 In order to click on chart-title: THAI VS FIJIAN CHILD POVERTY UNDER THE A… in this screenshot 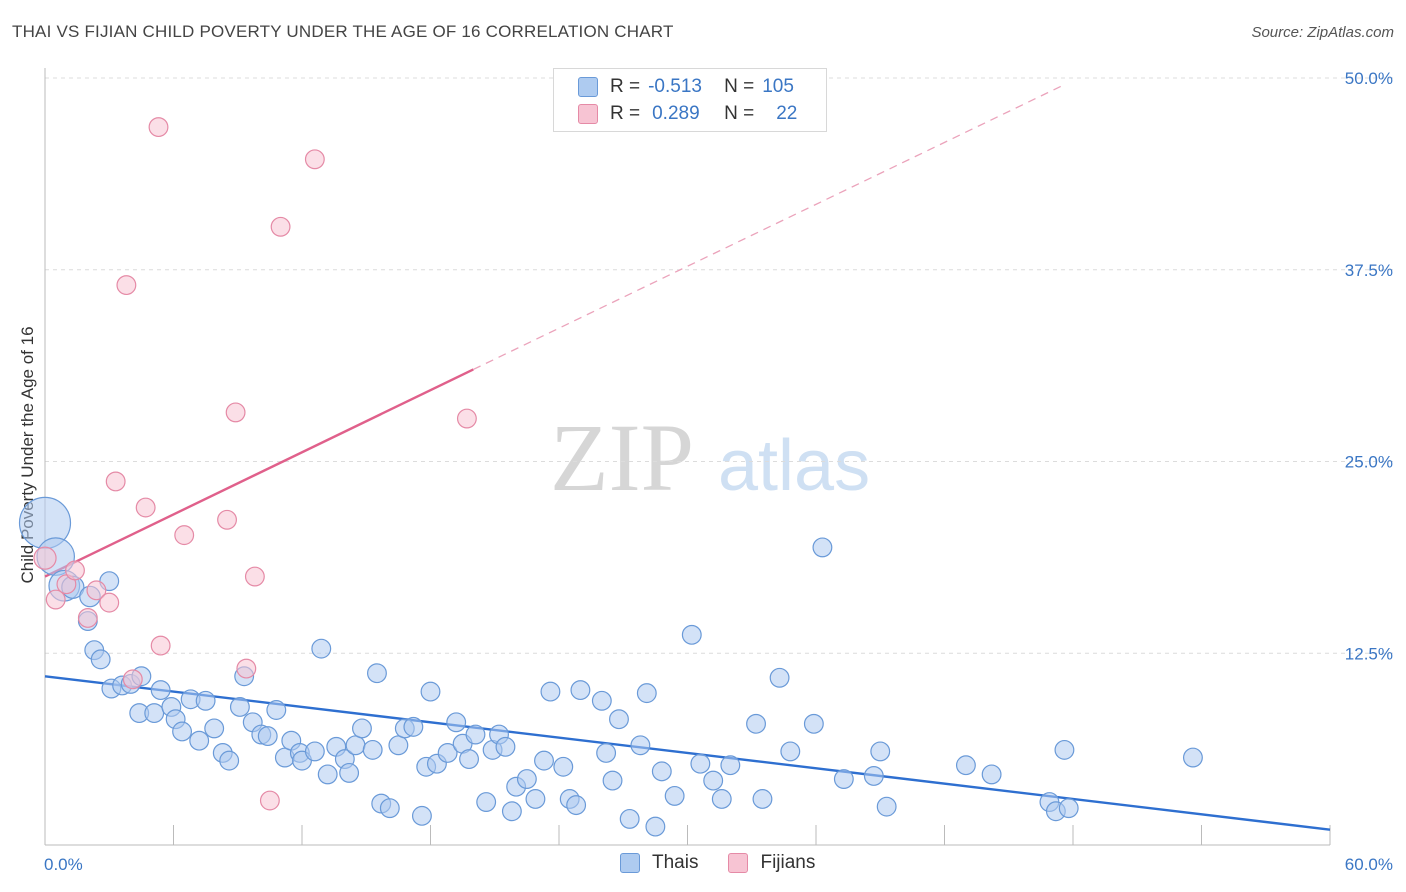, I will do `click(343, 31)`.